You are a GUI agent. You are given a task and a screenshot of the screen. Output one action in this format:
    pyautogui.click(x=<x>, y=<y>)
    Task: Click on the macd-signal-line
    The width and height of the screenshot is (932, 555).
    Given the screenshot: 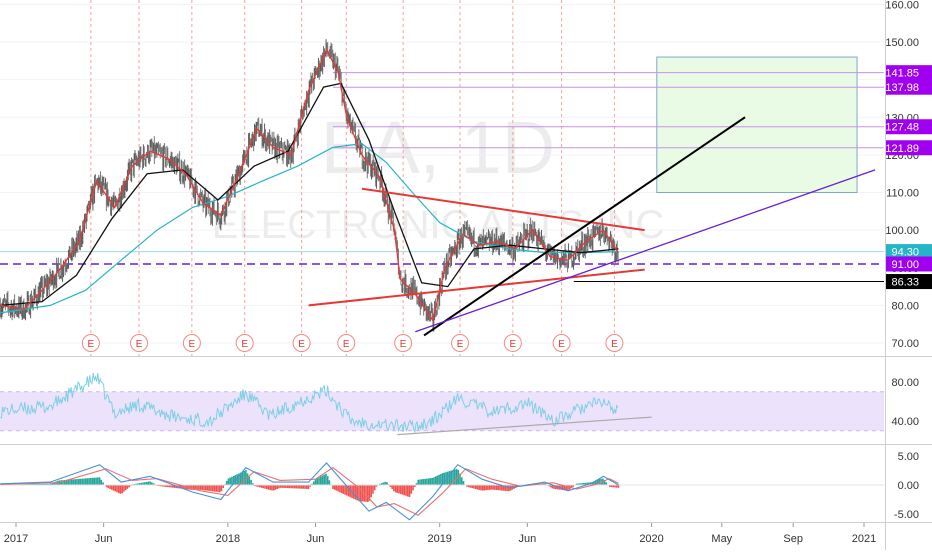 What is the action you would take?
    pyautogui.click(x=309, y=491)
    